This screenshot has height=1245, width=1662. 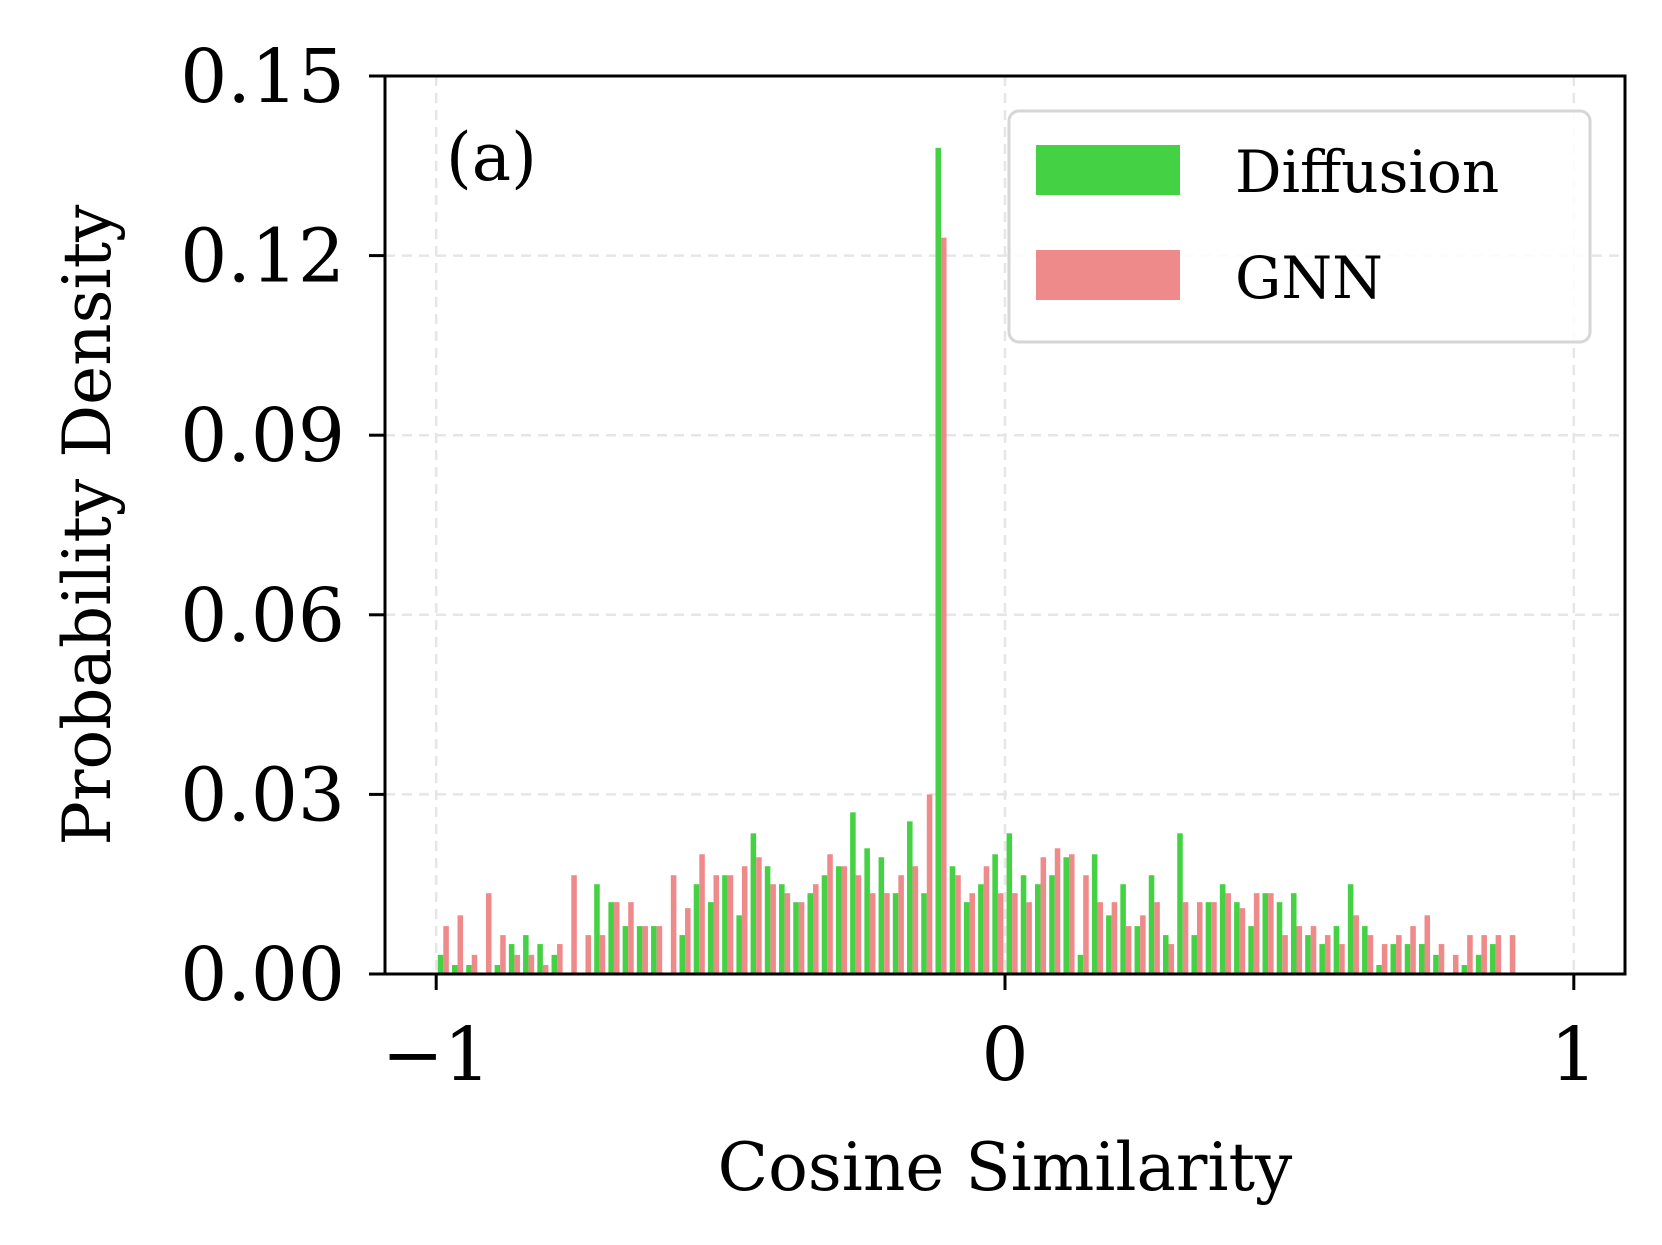 What do you see at coordinates (87, 525) in the screenshot?
I see `y-axis-title: Probability Density` at bounding box center [87, 525].